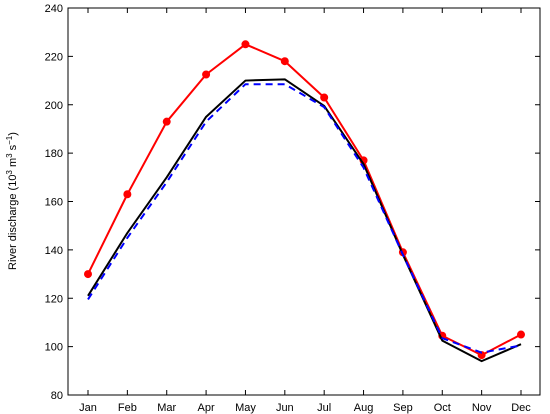 Image resolution: width=550 pixels, height=414 pixels. What do you see at coordinates (403, 408) in the screenshot?
I see `x-tick-label: Sep` at bounding box center [403, 408].